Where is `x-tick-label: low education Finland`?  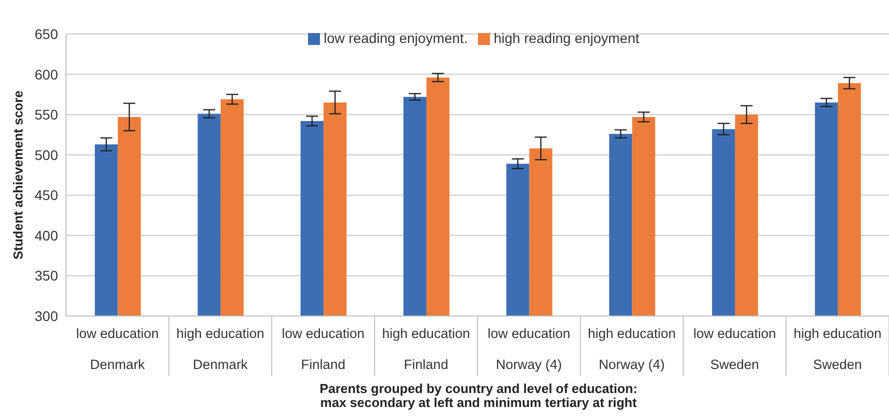
x-tick-label: low education Finland is located at coordinates (323, 349).